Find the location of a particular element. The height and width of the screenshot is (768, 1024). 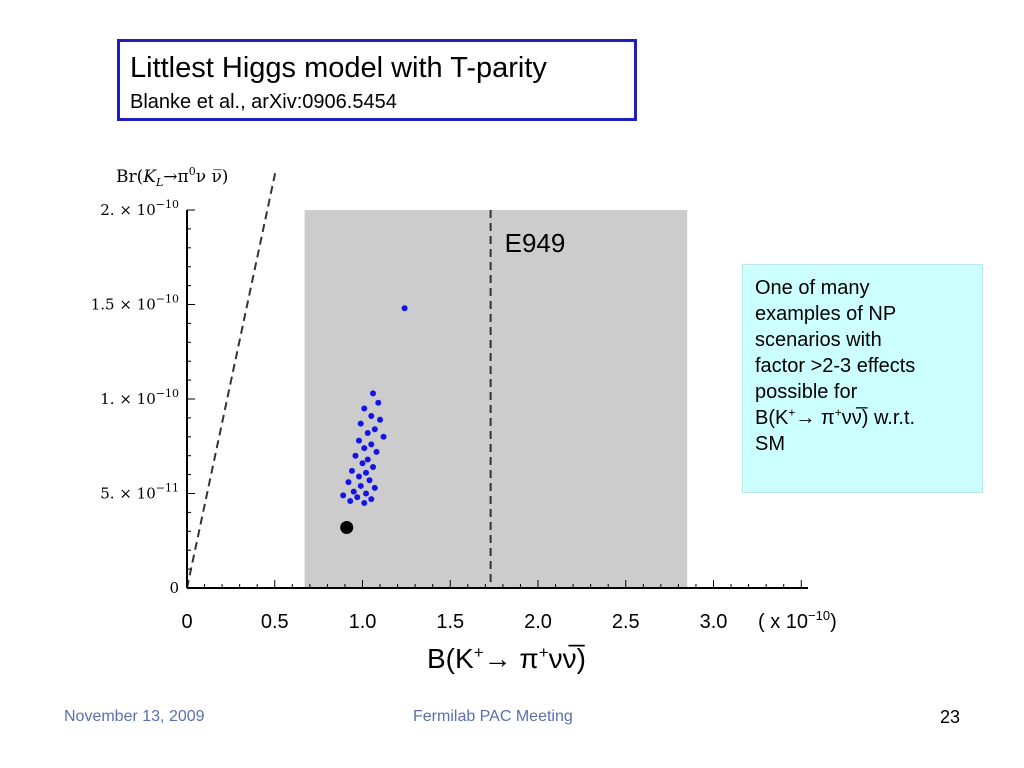

slide-subtitle: Blanke et al., arXiv:0906.5454 is located at coordinates (263, 102).